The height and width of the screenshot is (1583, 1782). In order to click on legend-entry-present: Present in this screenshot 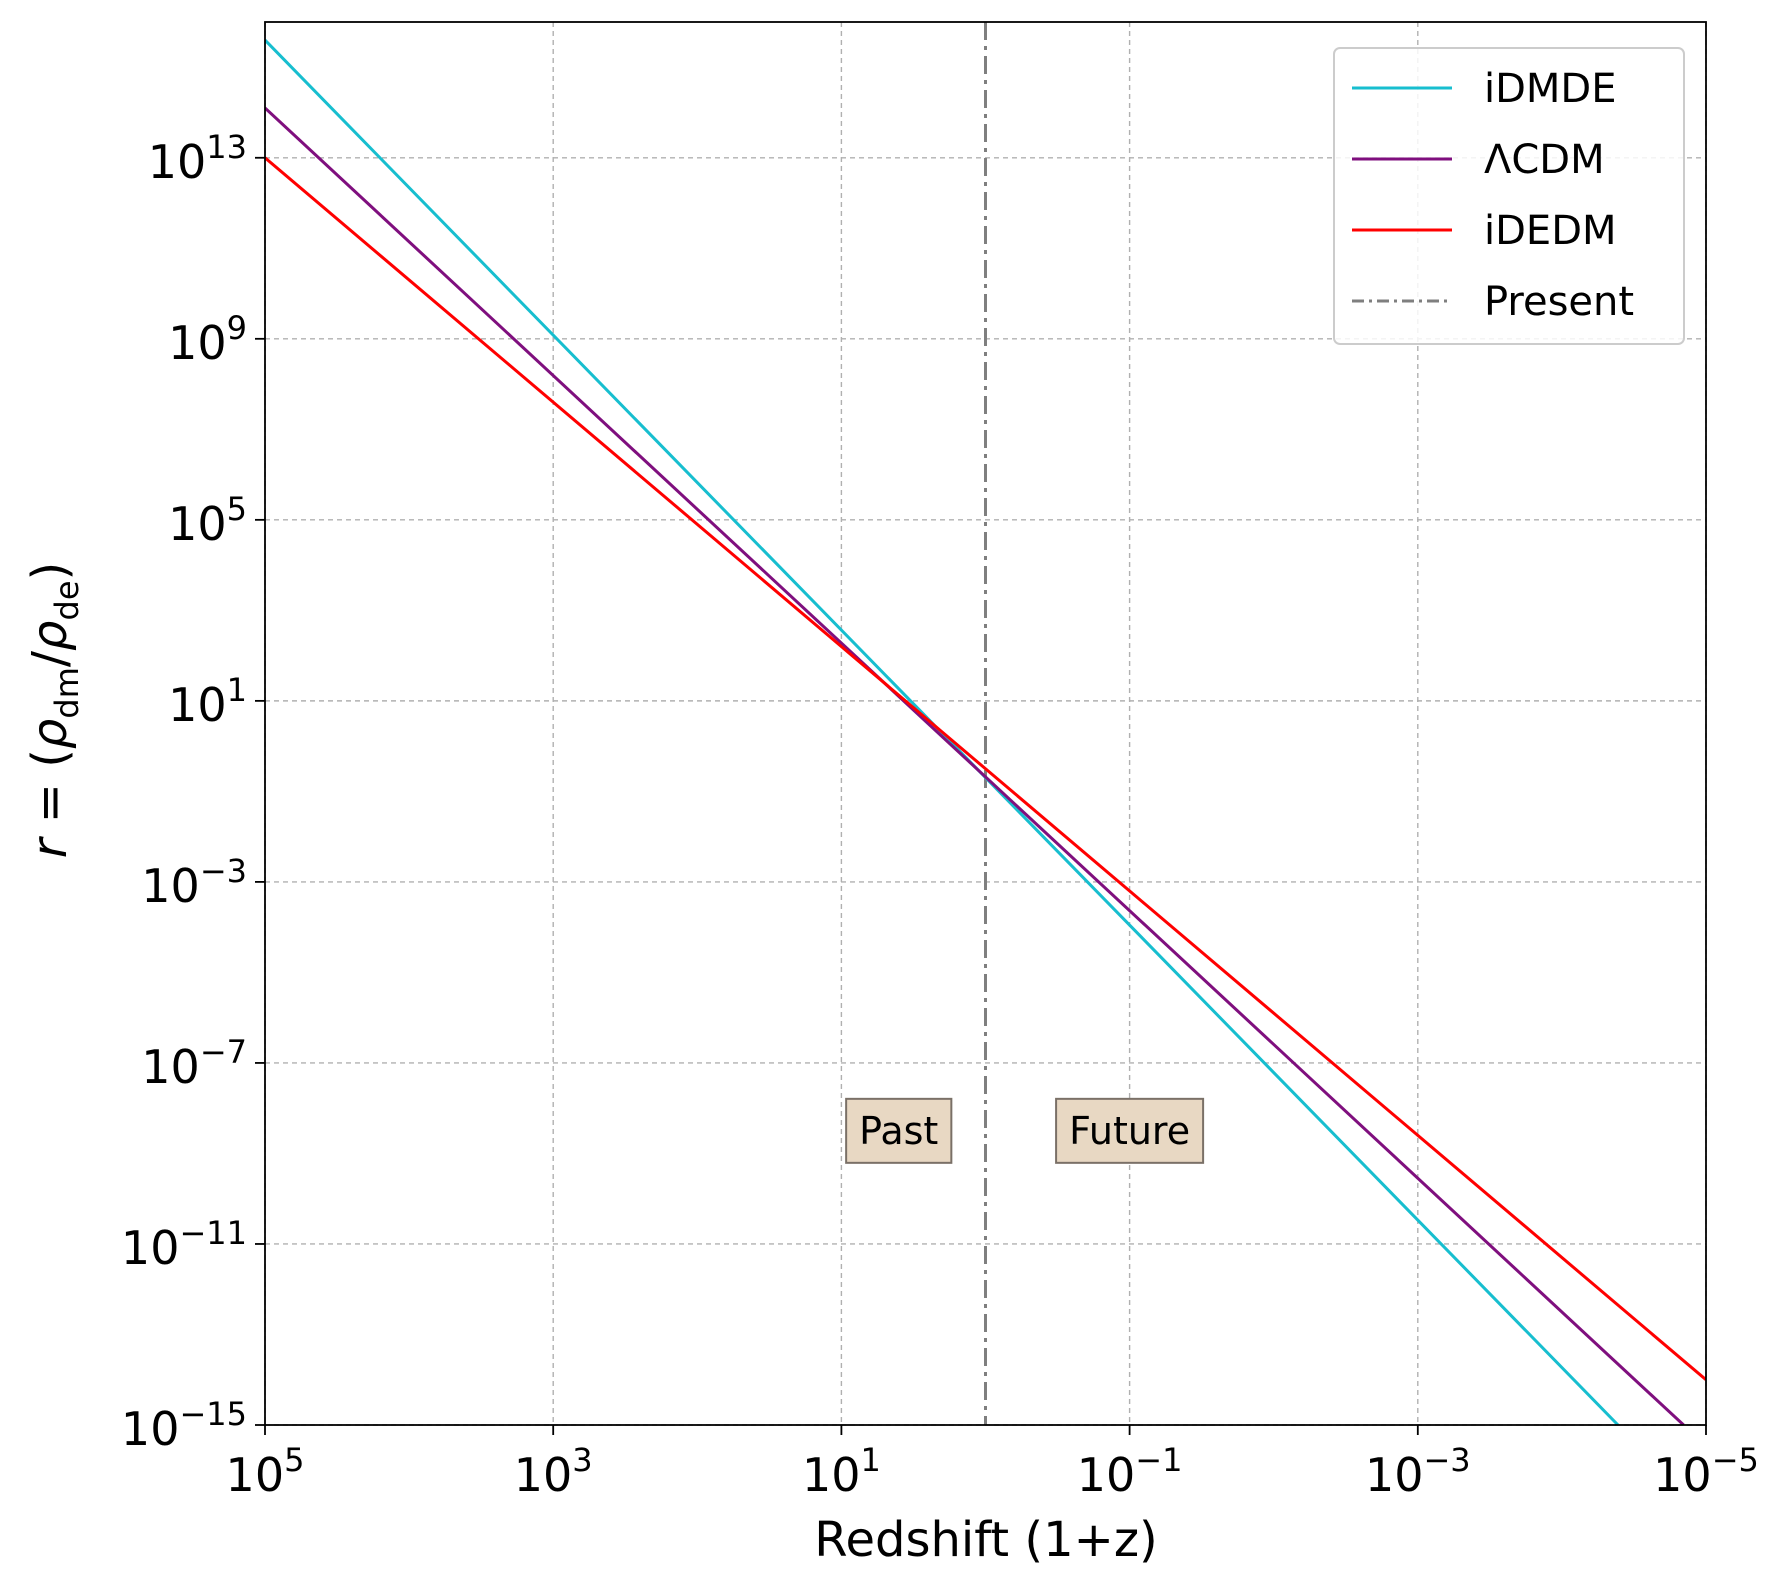, I will do `click(1493, 302)`.